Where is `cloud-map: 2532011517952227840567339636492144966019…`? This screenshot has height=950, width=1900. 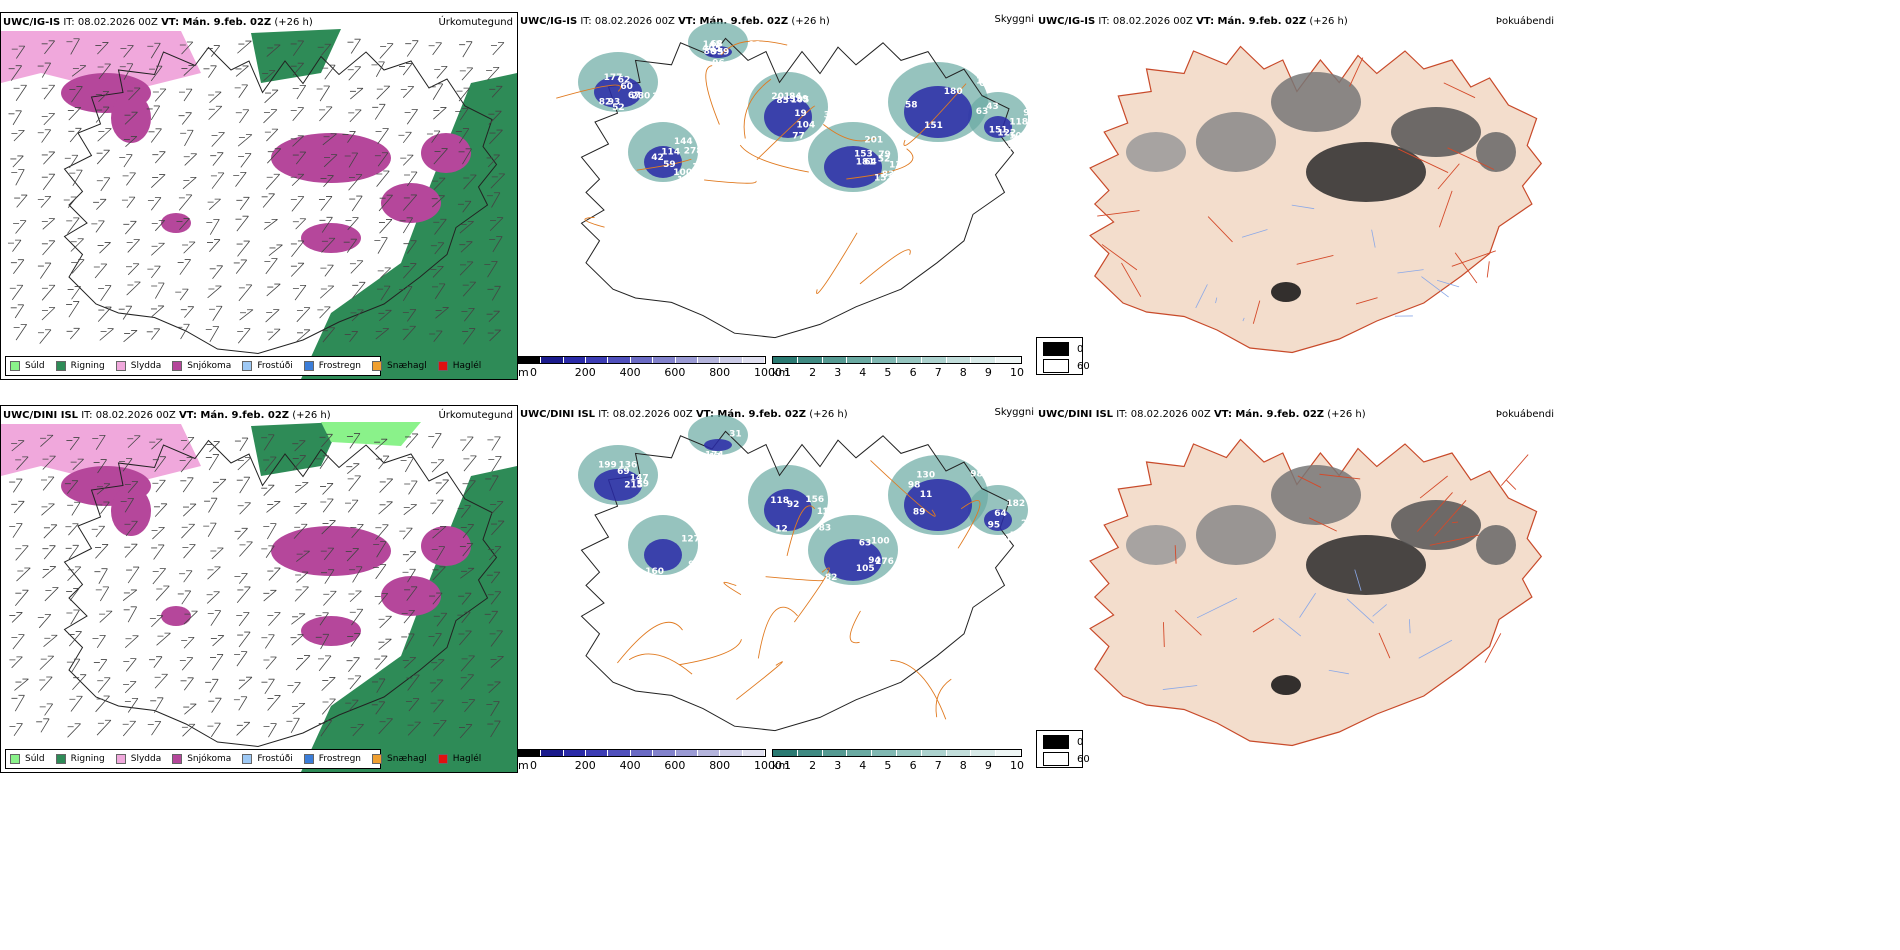
cloud-map: 2532011517952227840567339636492144966019… is located at coordinates (796, 180).